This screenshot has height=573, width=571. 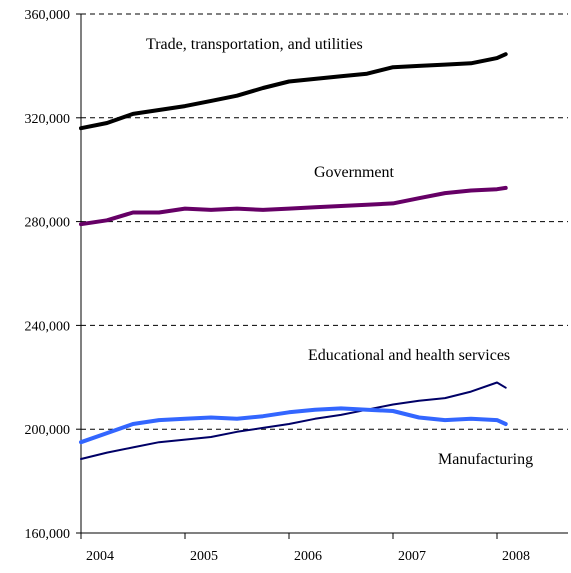 I want to click on x-tick-label: 2006, so click(x=308, y=556).